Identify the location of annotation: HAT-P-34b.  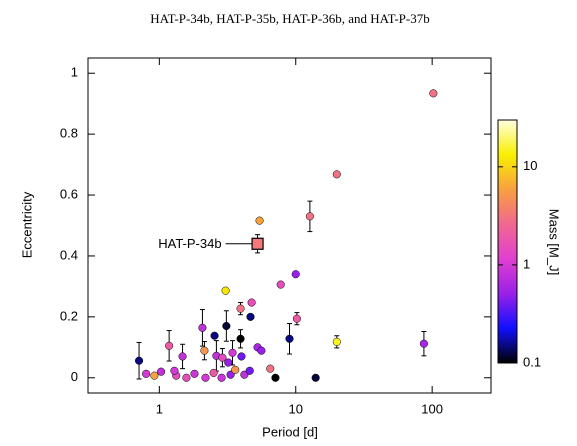
(189, 243).